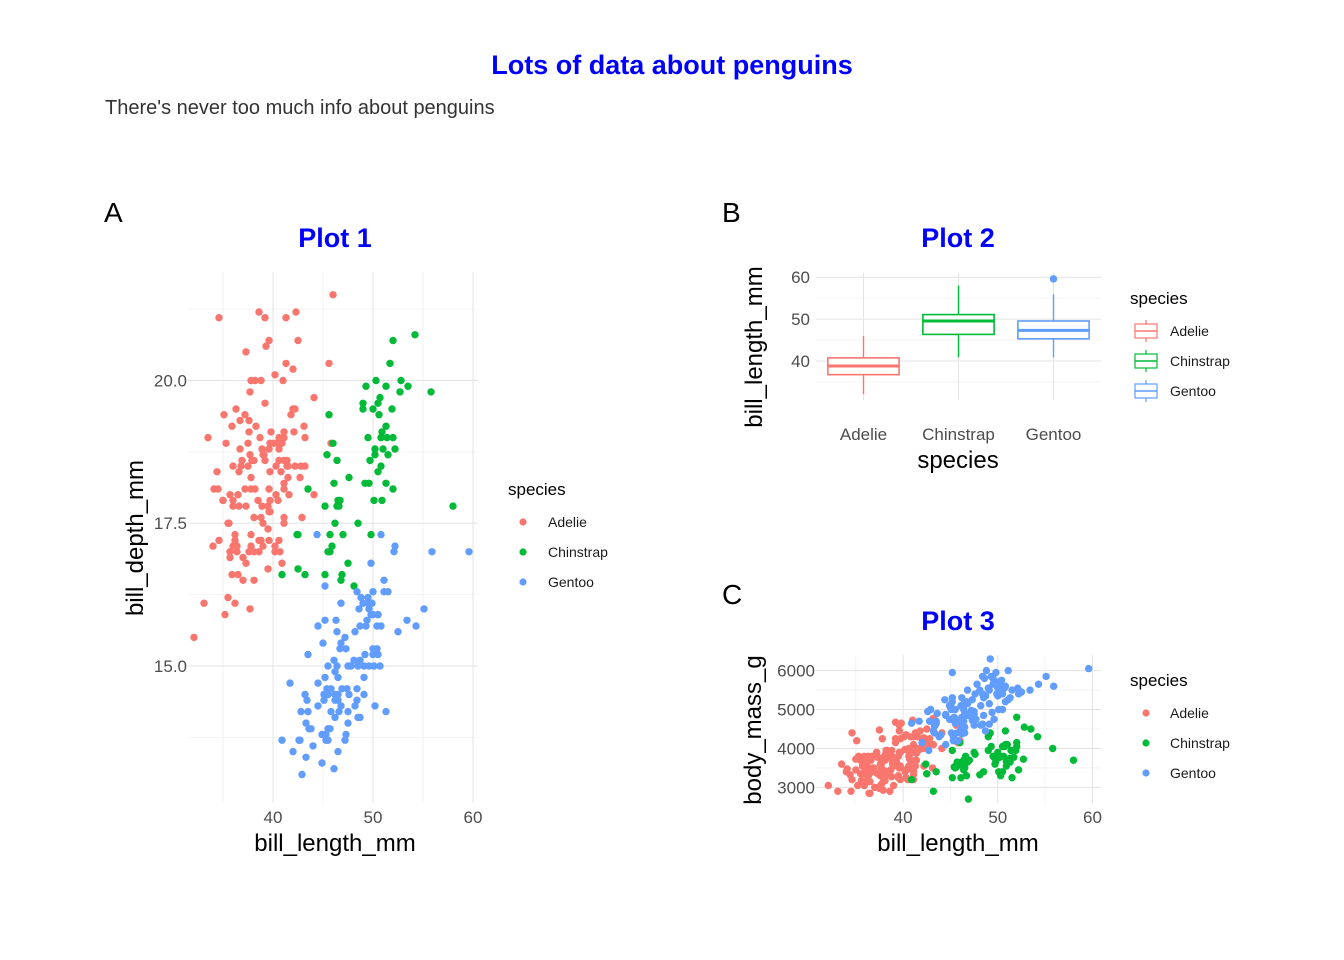 The image size is (1344, 960). Describe the element at coordinates (939, 744) in the screenshot. I see `plot-3-ticks: 3000 4000 5000 6000 40 50 60` at that location.